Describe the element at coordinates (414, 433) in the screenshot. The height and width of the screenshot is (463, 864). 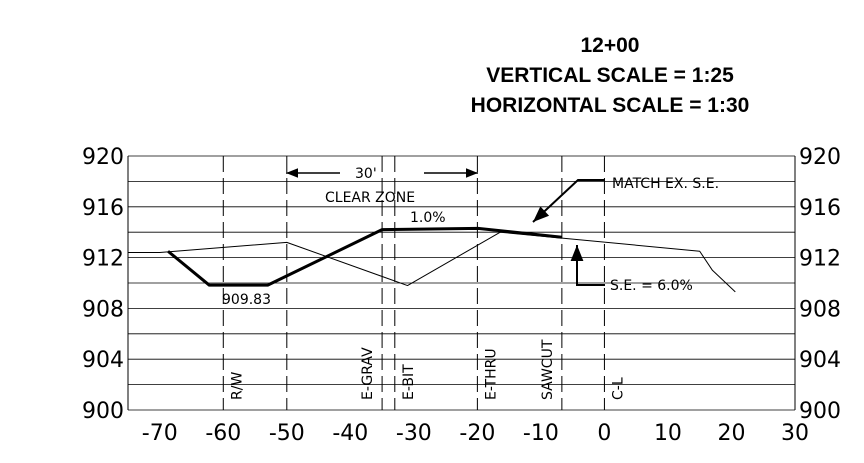
I see `x-tick-label: -30` at that location.